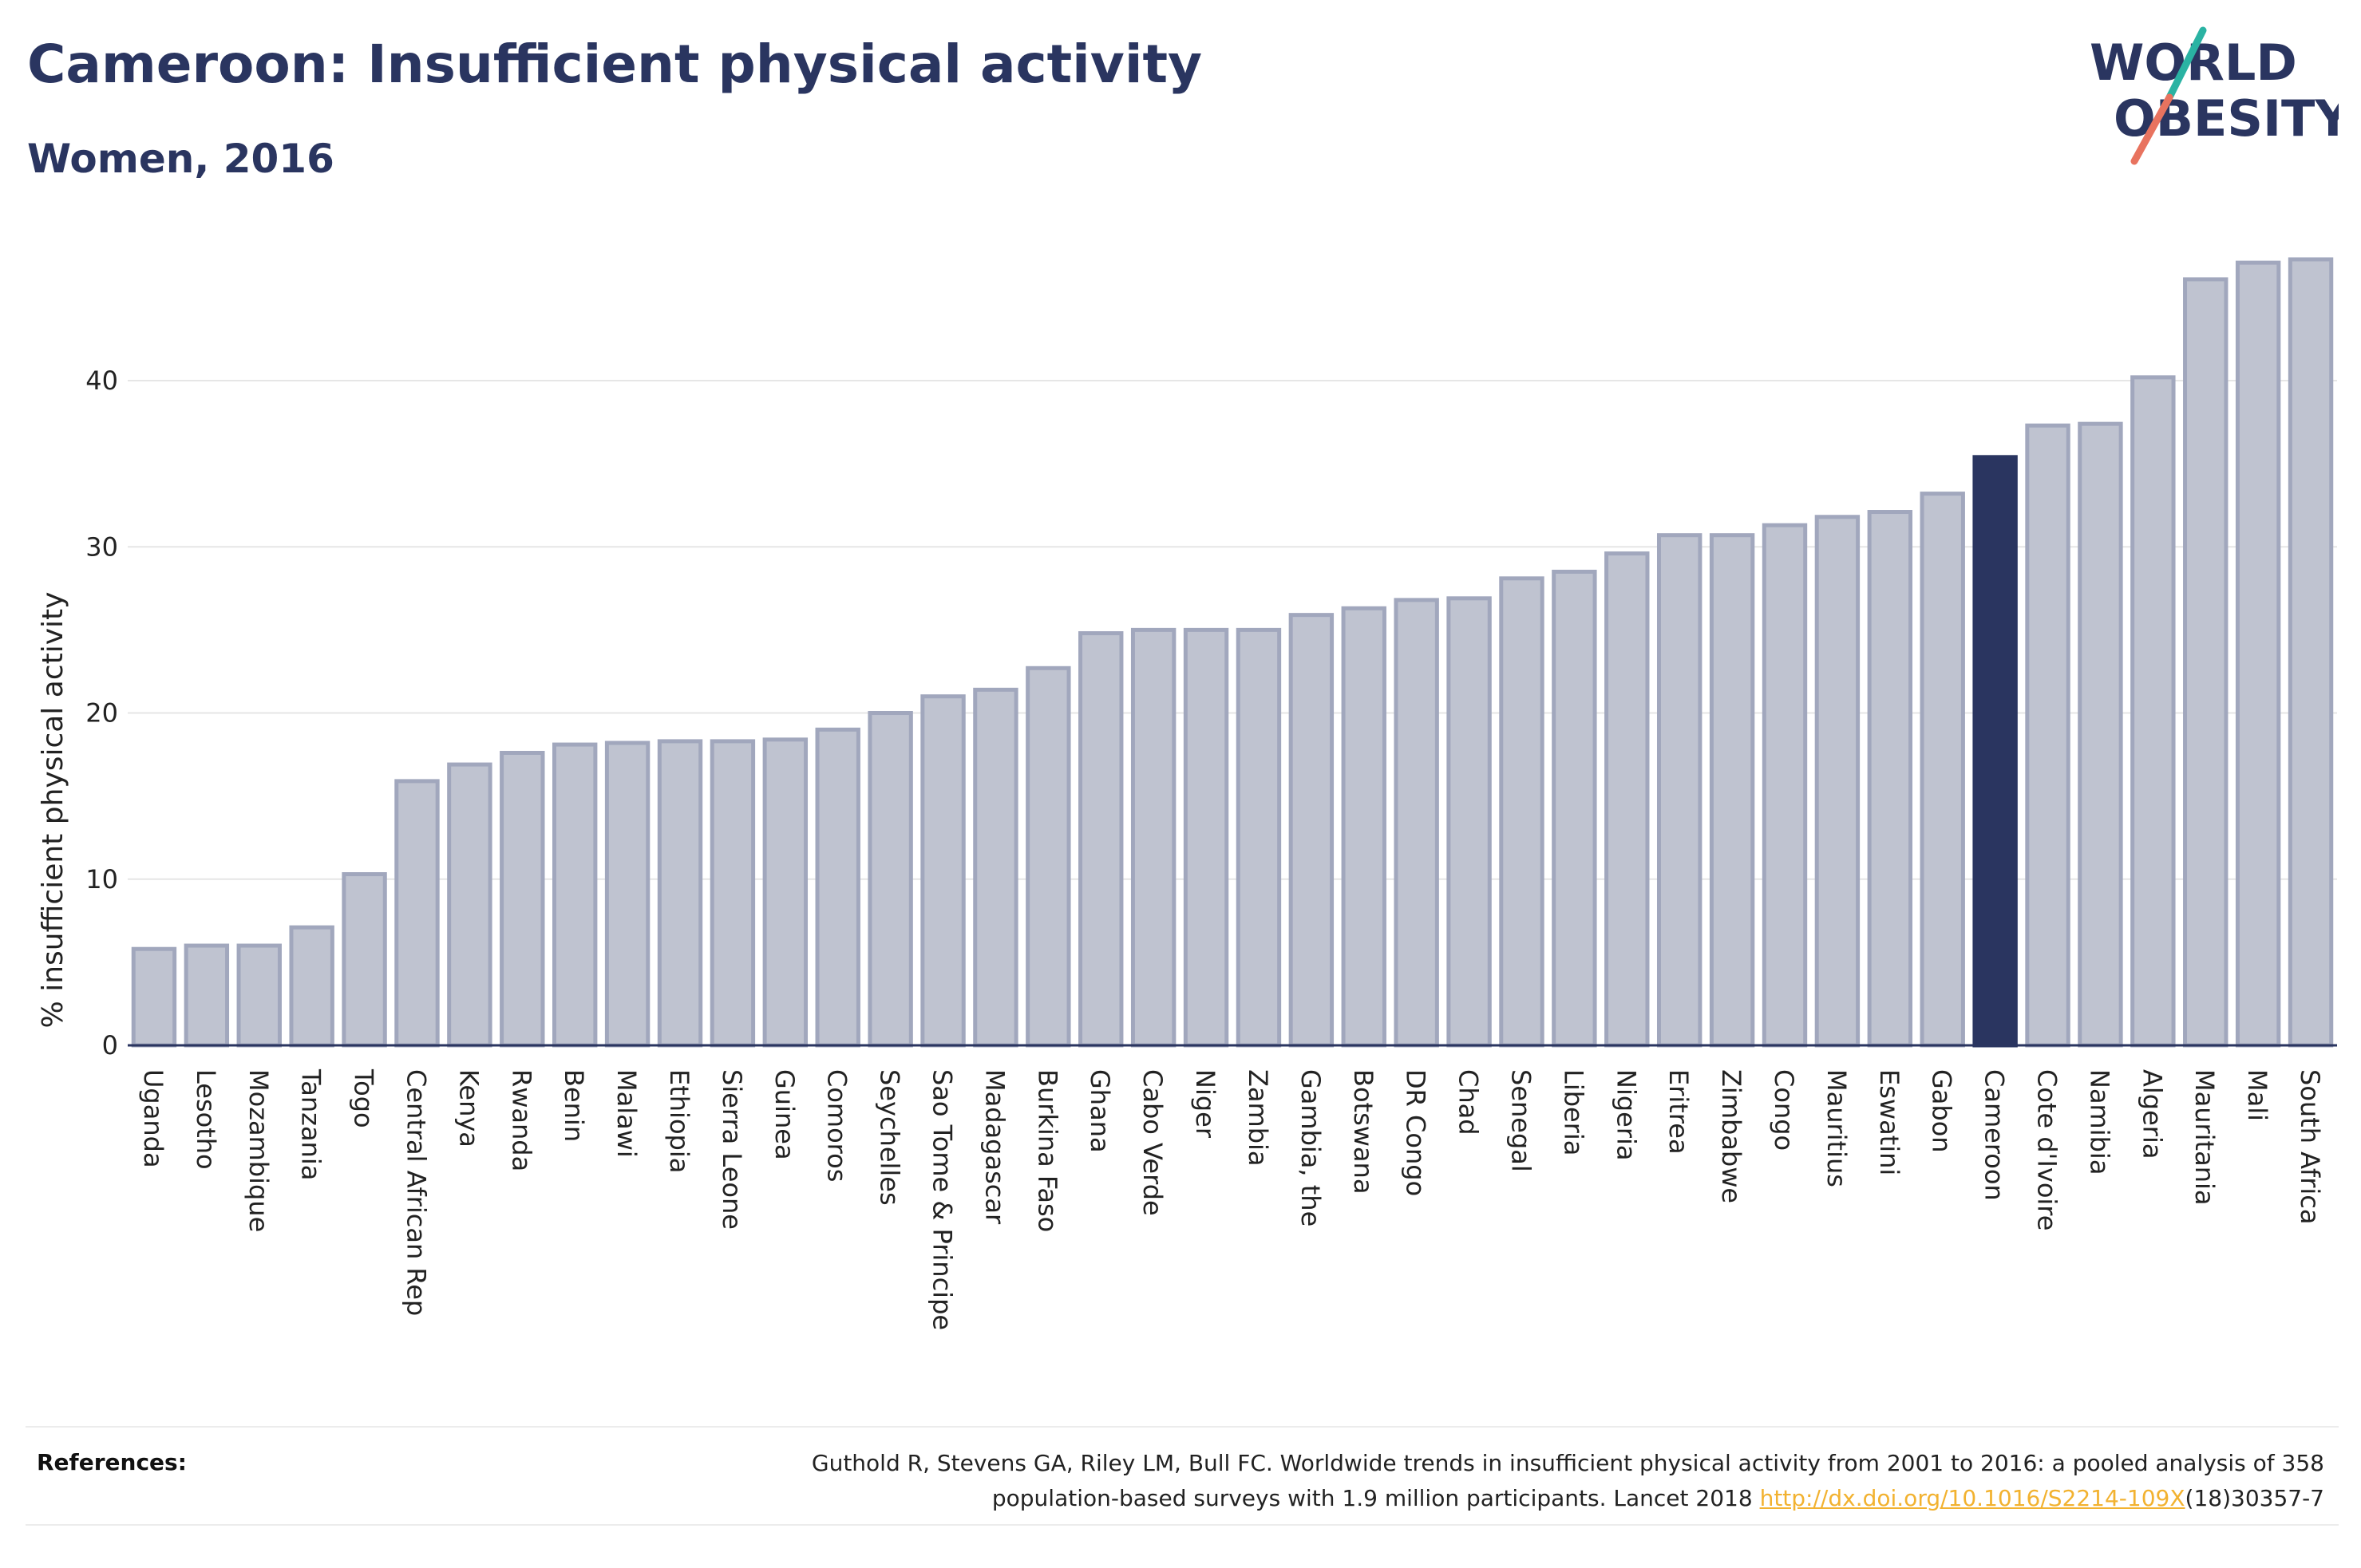 The image size is (2361, 1568). I want to click on x-tick-label: Botswana, so click(1363, 1131).